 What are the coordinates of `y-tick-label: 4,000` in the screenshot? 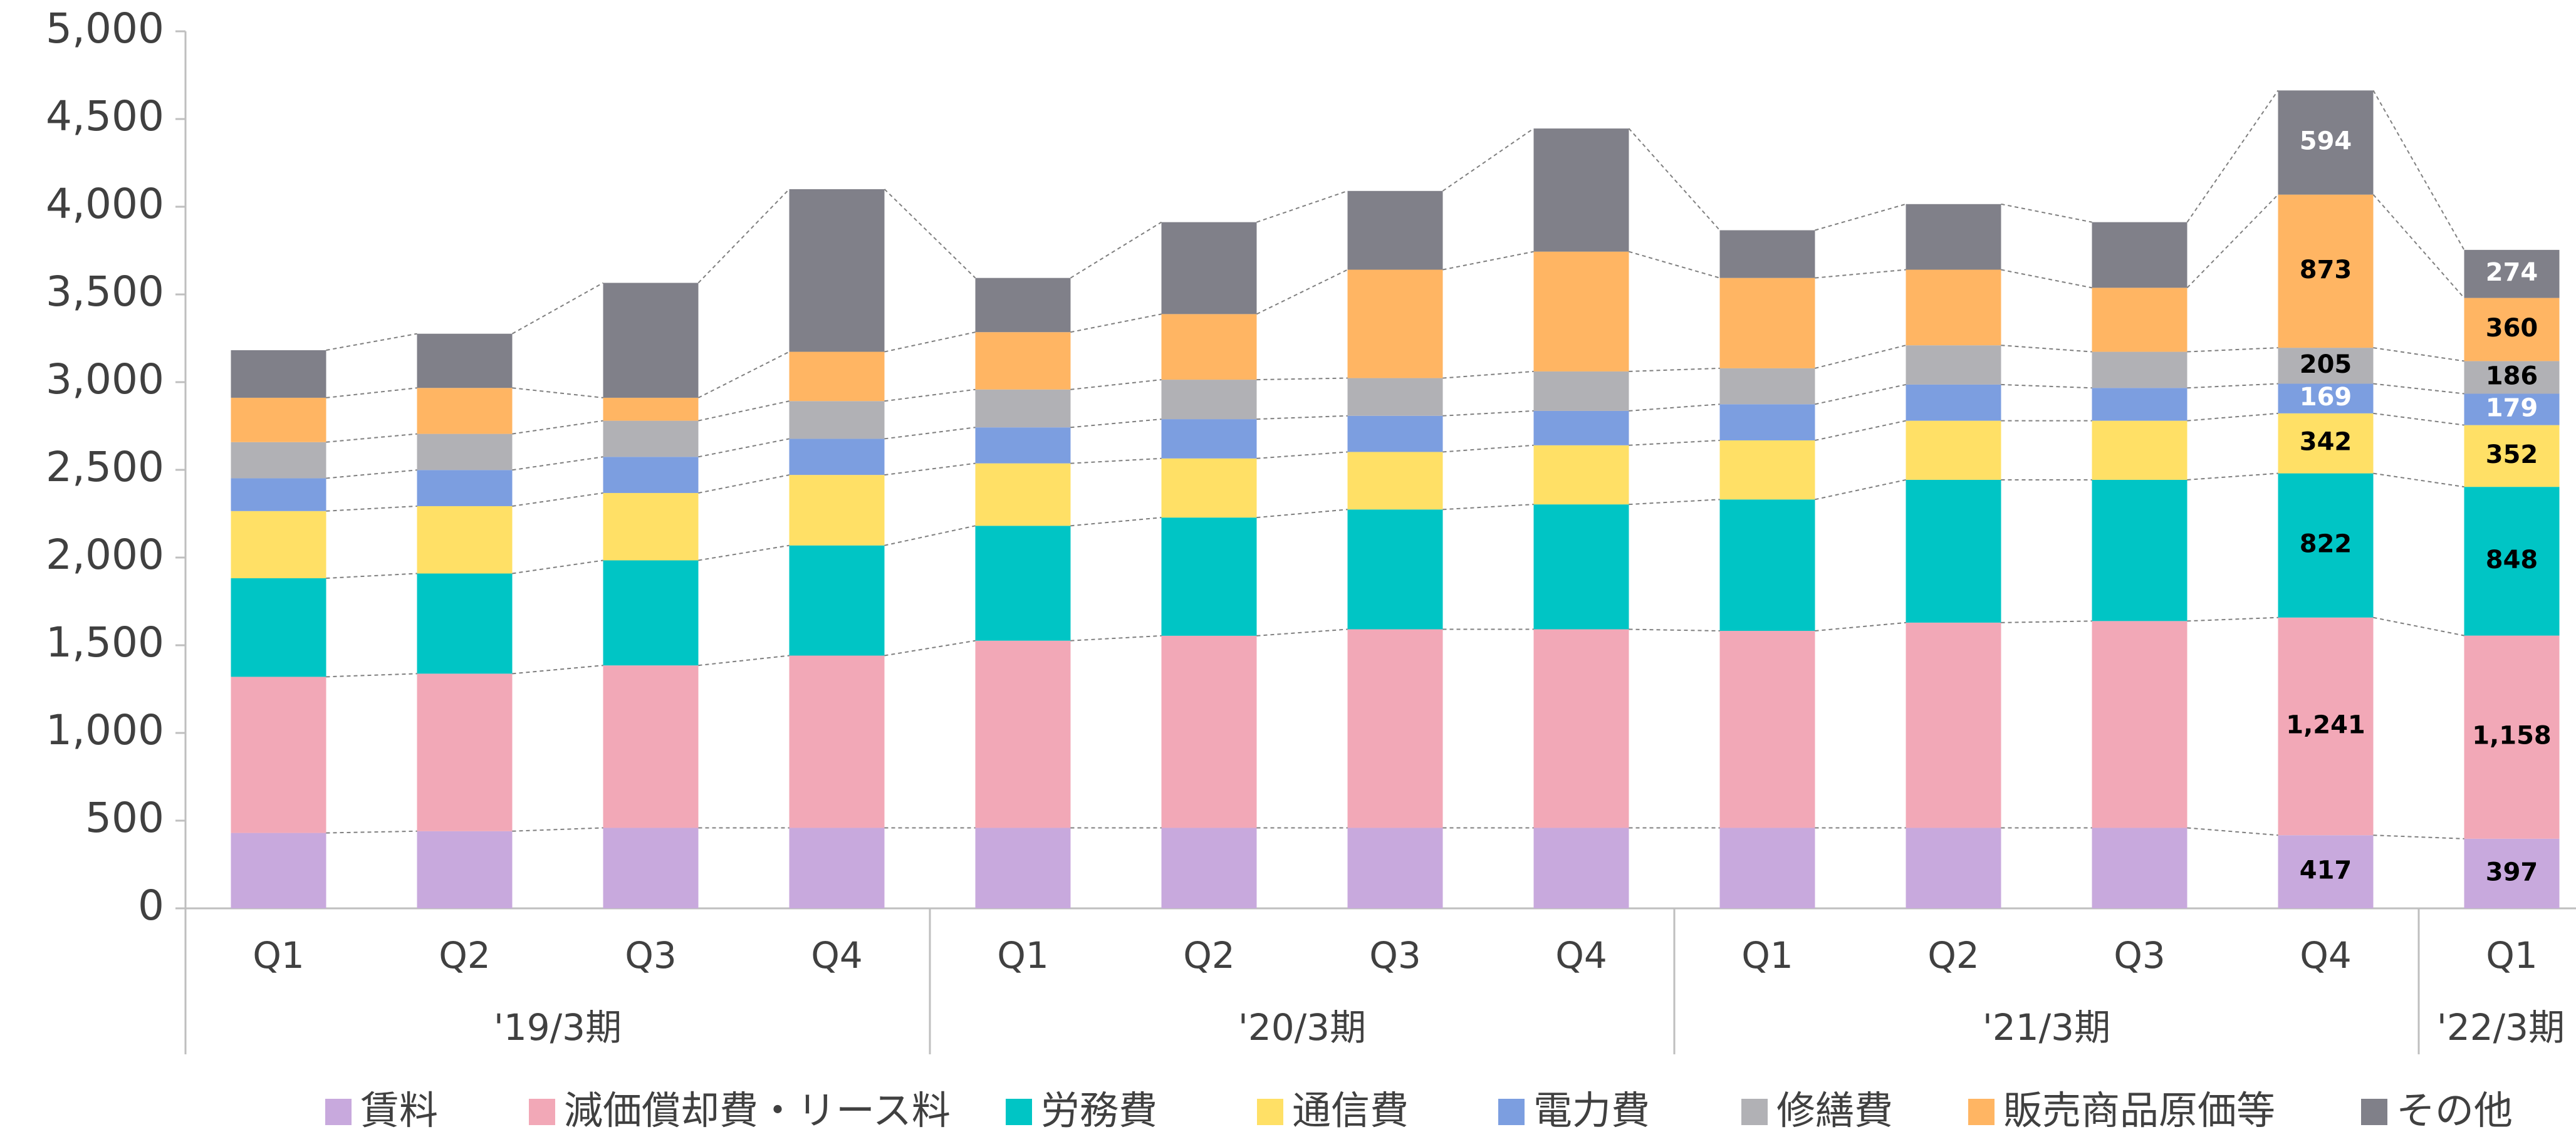 It's located at (105, 204).